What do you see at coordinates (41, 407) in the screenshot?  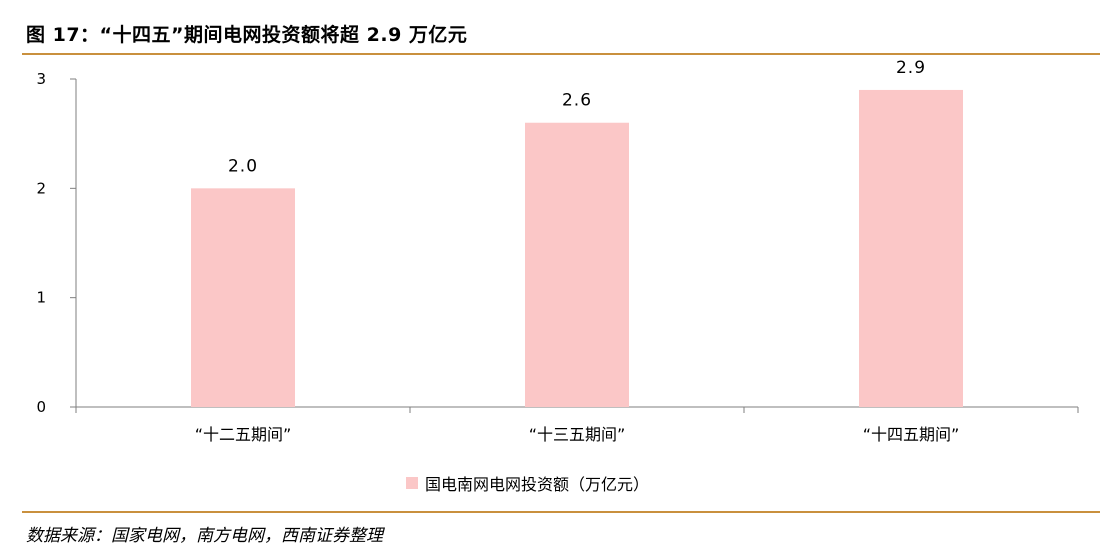 I see `y-tick-label: 0` at bounding box center [41, 407].